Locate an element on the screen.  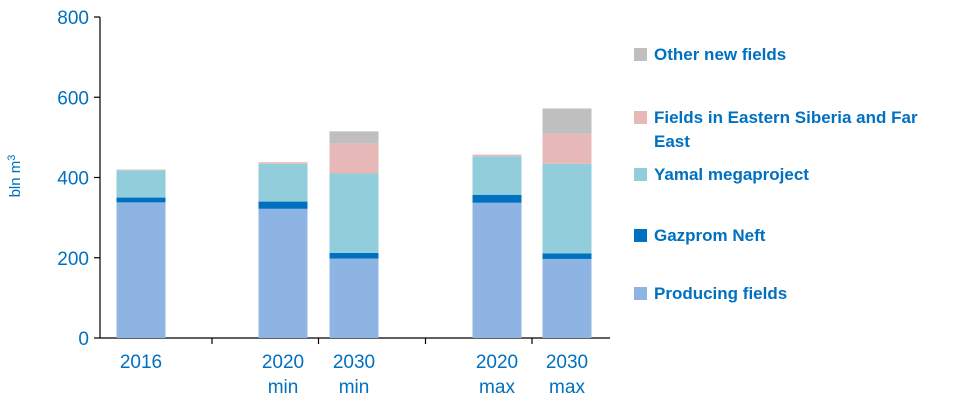
x-tick-label: 2020 min is located at coordinates (283, 375).